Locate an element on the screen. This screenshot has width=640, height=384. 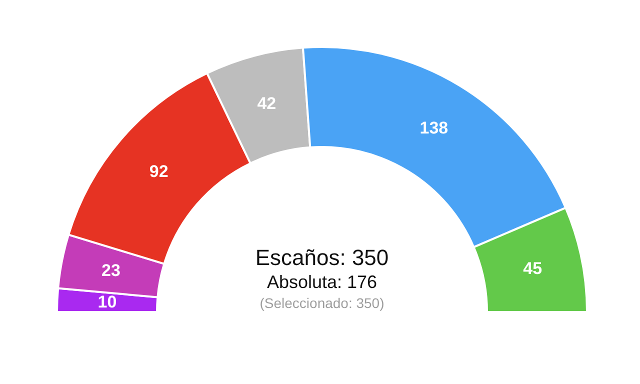
text: Absoluta: 176 is located at coordinates (322, 282).